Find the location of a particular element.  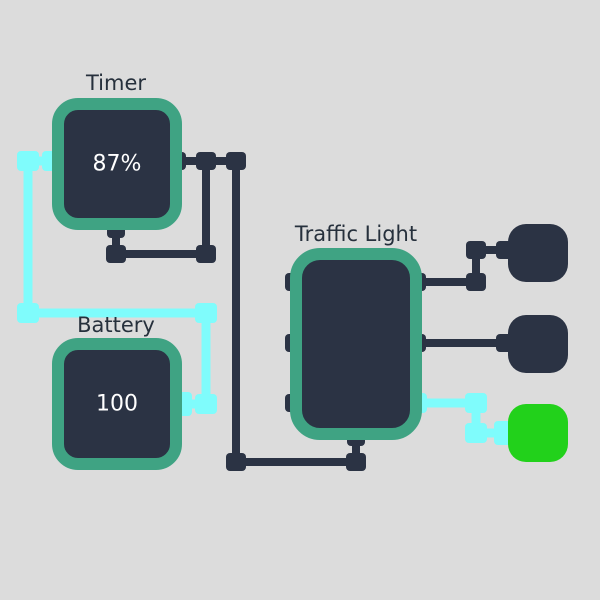

timer-component: 87% is located at coordinates (117, 164).